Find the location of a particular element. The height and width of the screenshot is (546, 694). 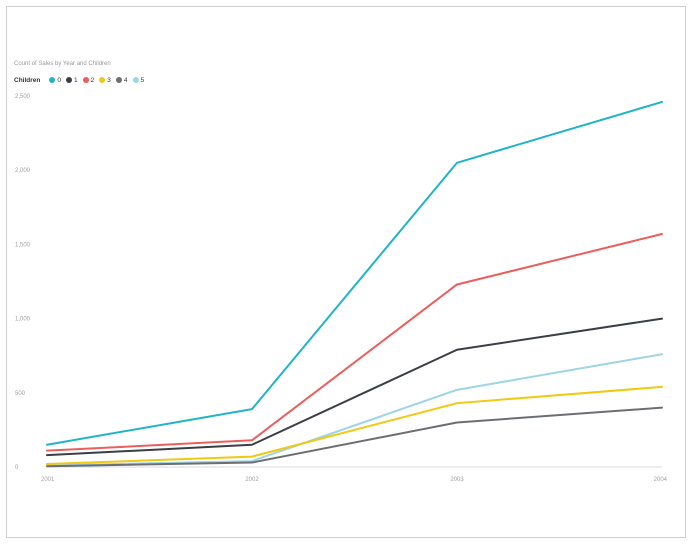

x-tick-label: 2004 is located at coordinates (661, 480).